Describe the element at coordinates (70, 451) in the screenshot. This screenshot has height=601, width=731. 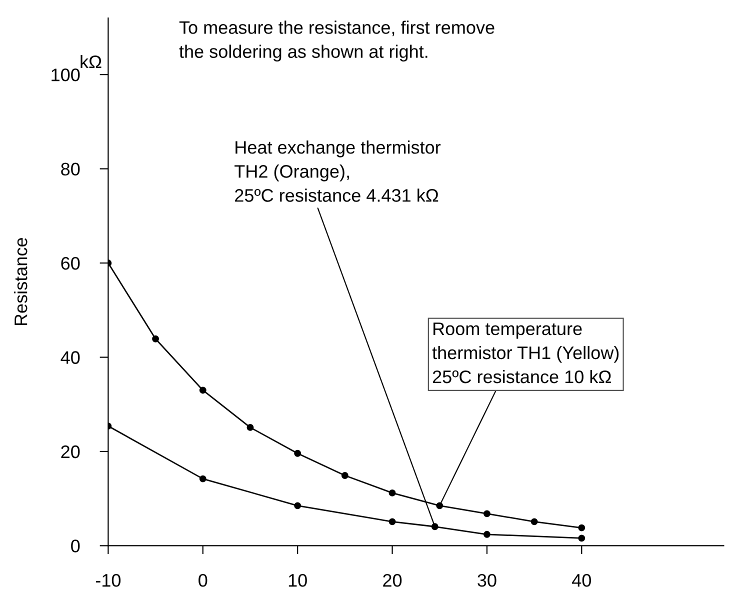
I see `y-tick-label: 20` at that location.